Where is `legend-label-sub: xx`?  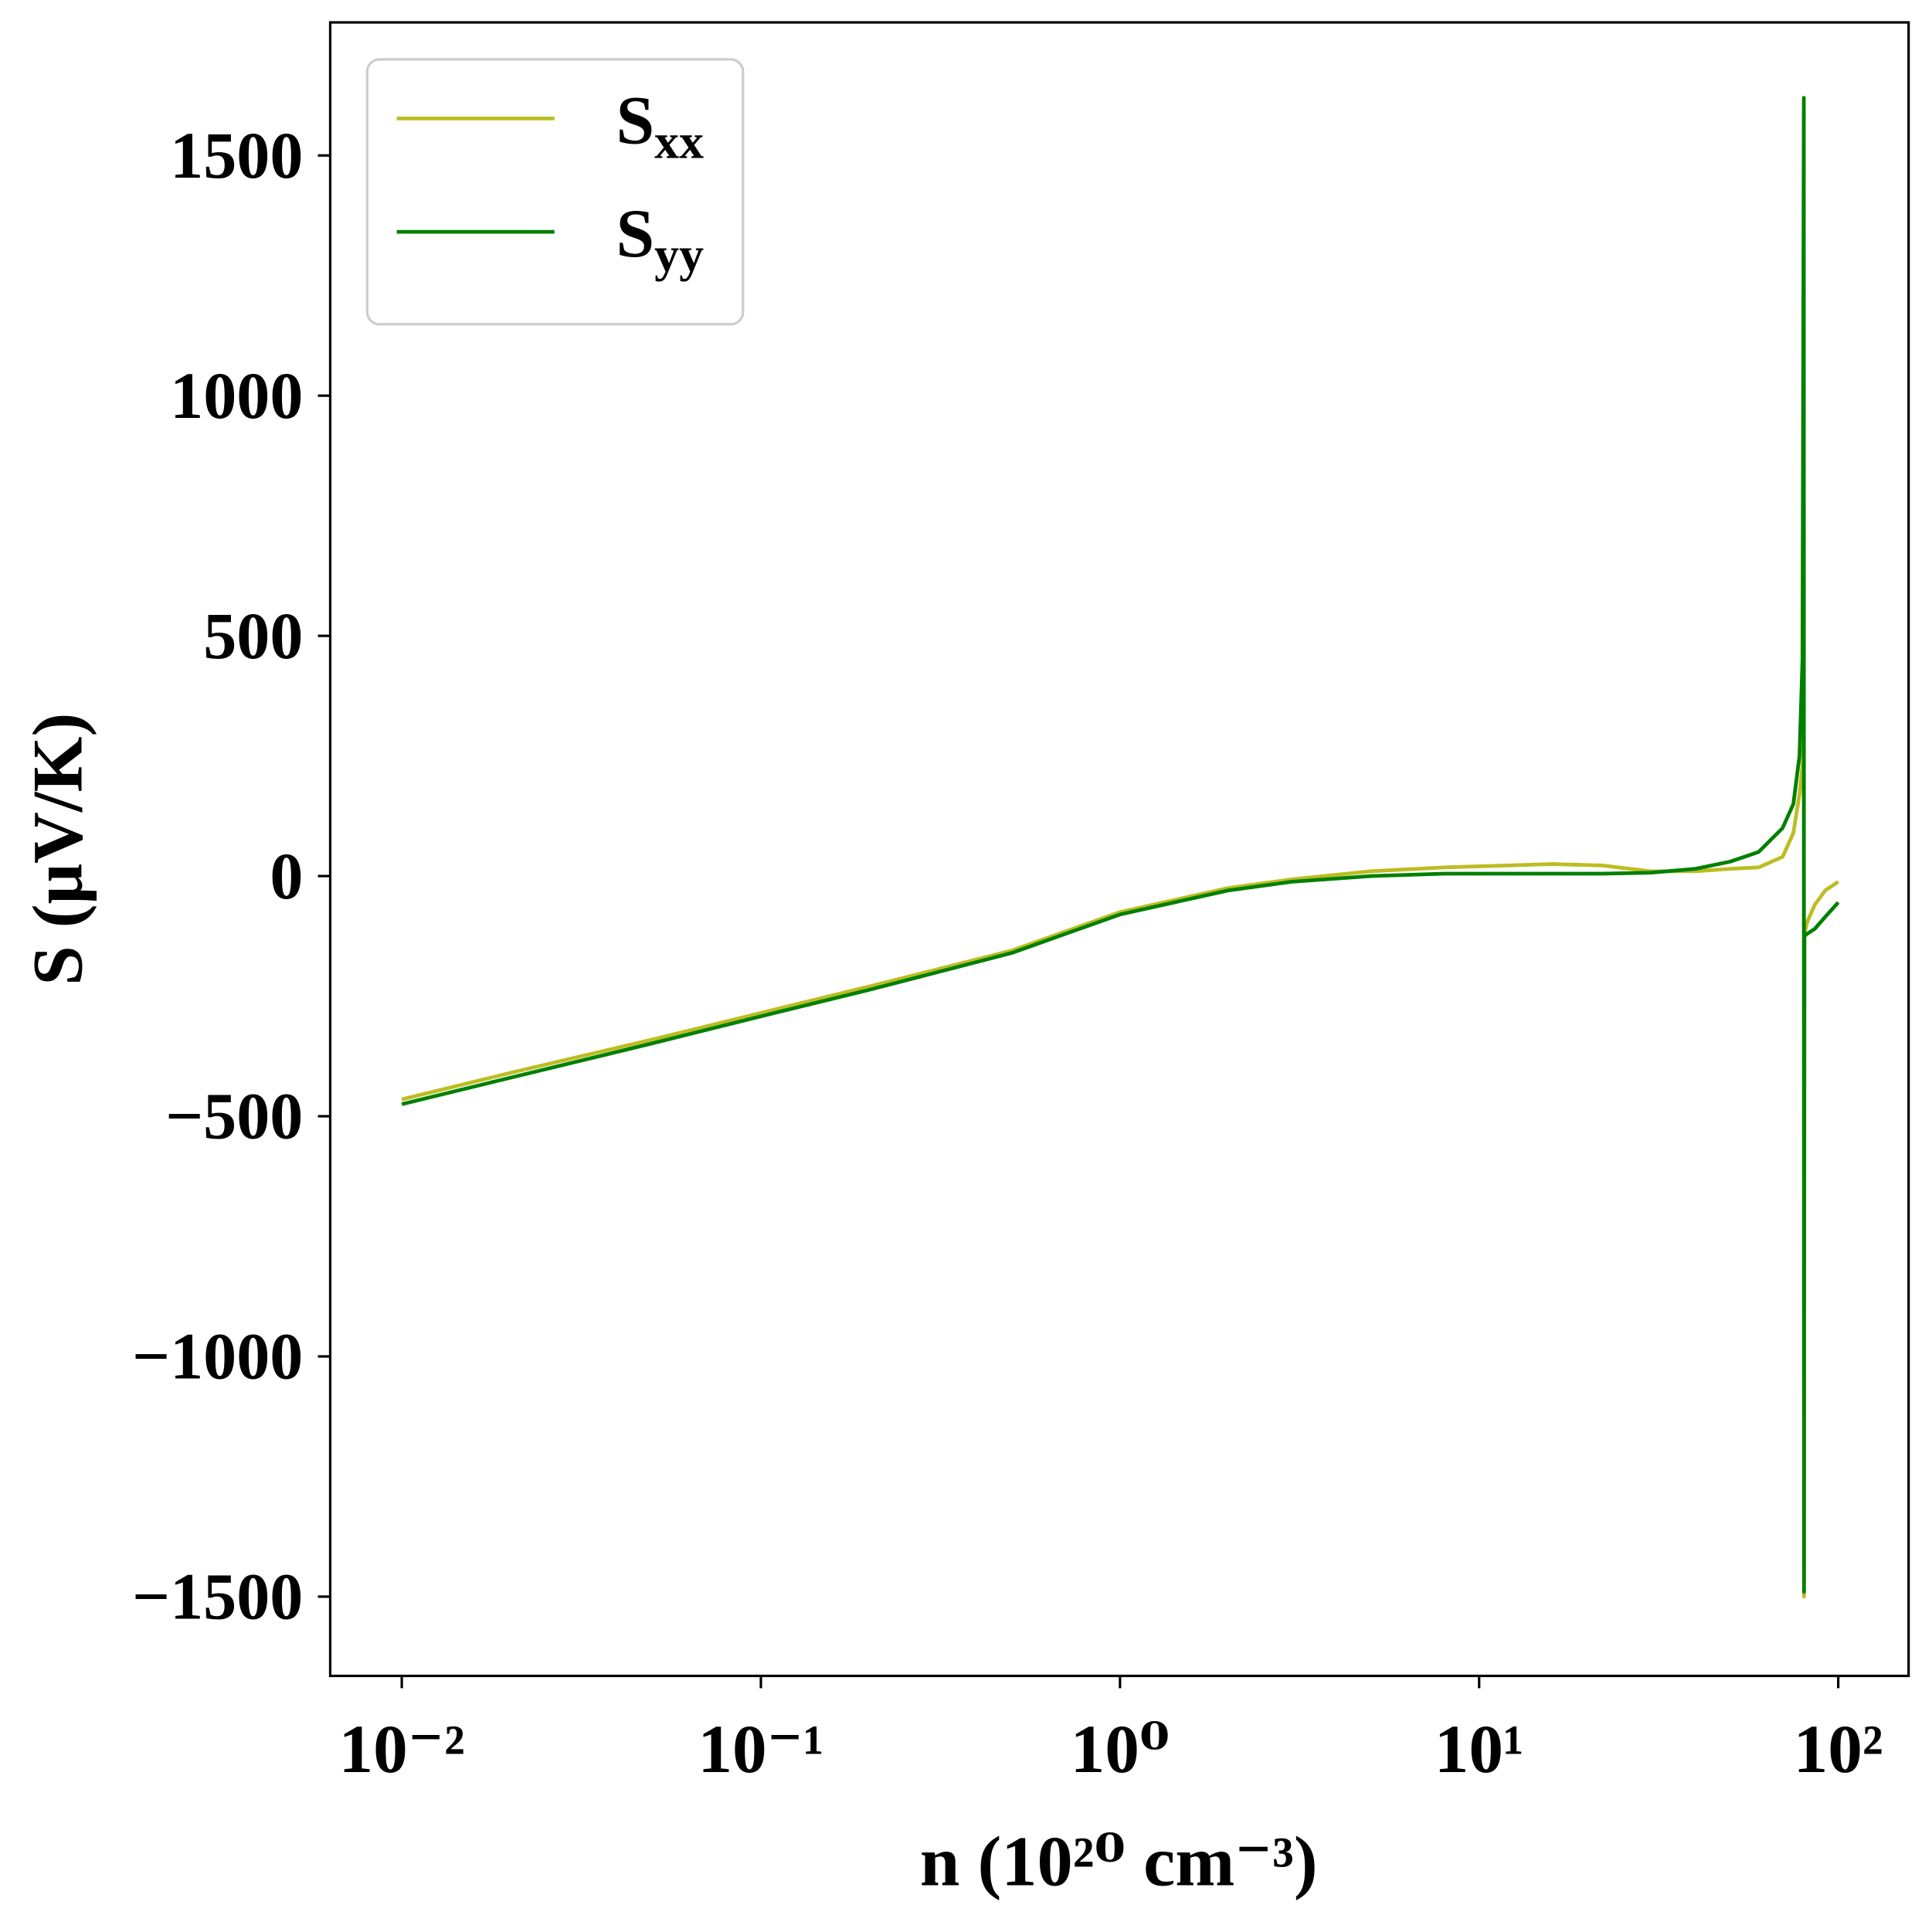 legend-label-sub: xx is located at coordinates (679, 141).